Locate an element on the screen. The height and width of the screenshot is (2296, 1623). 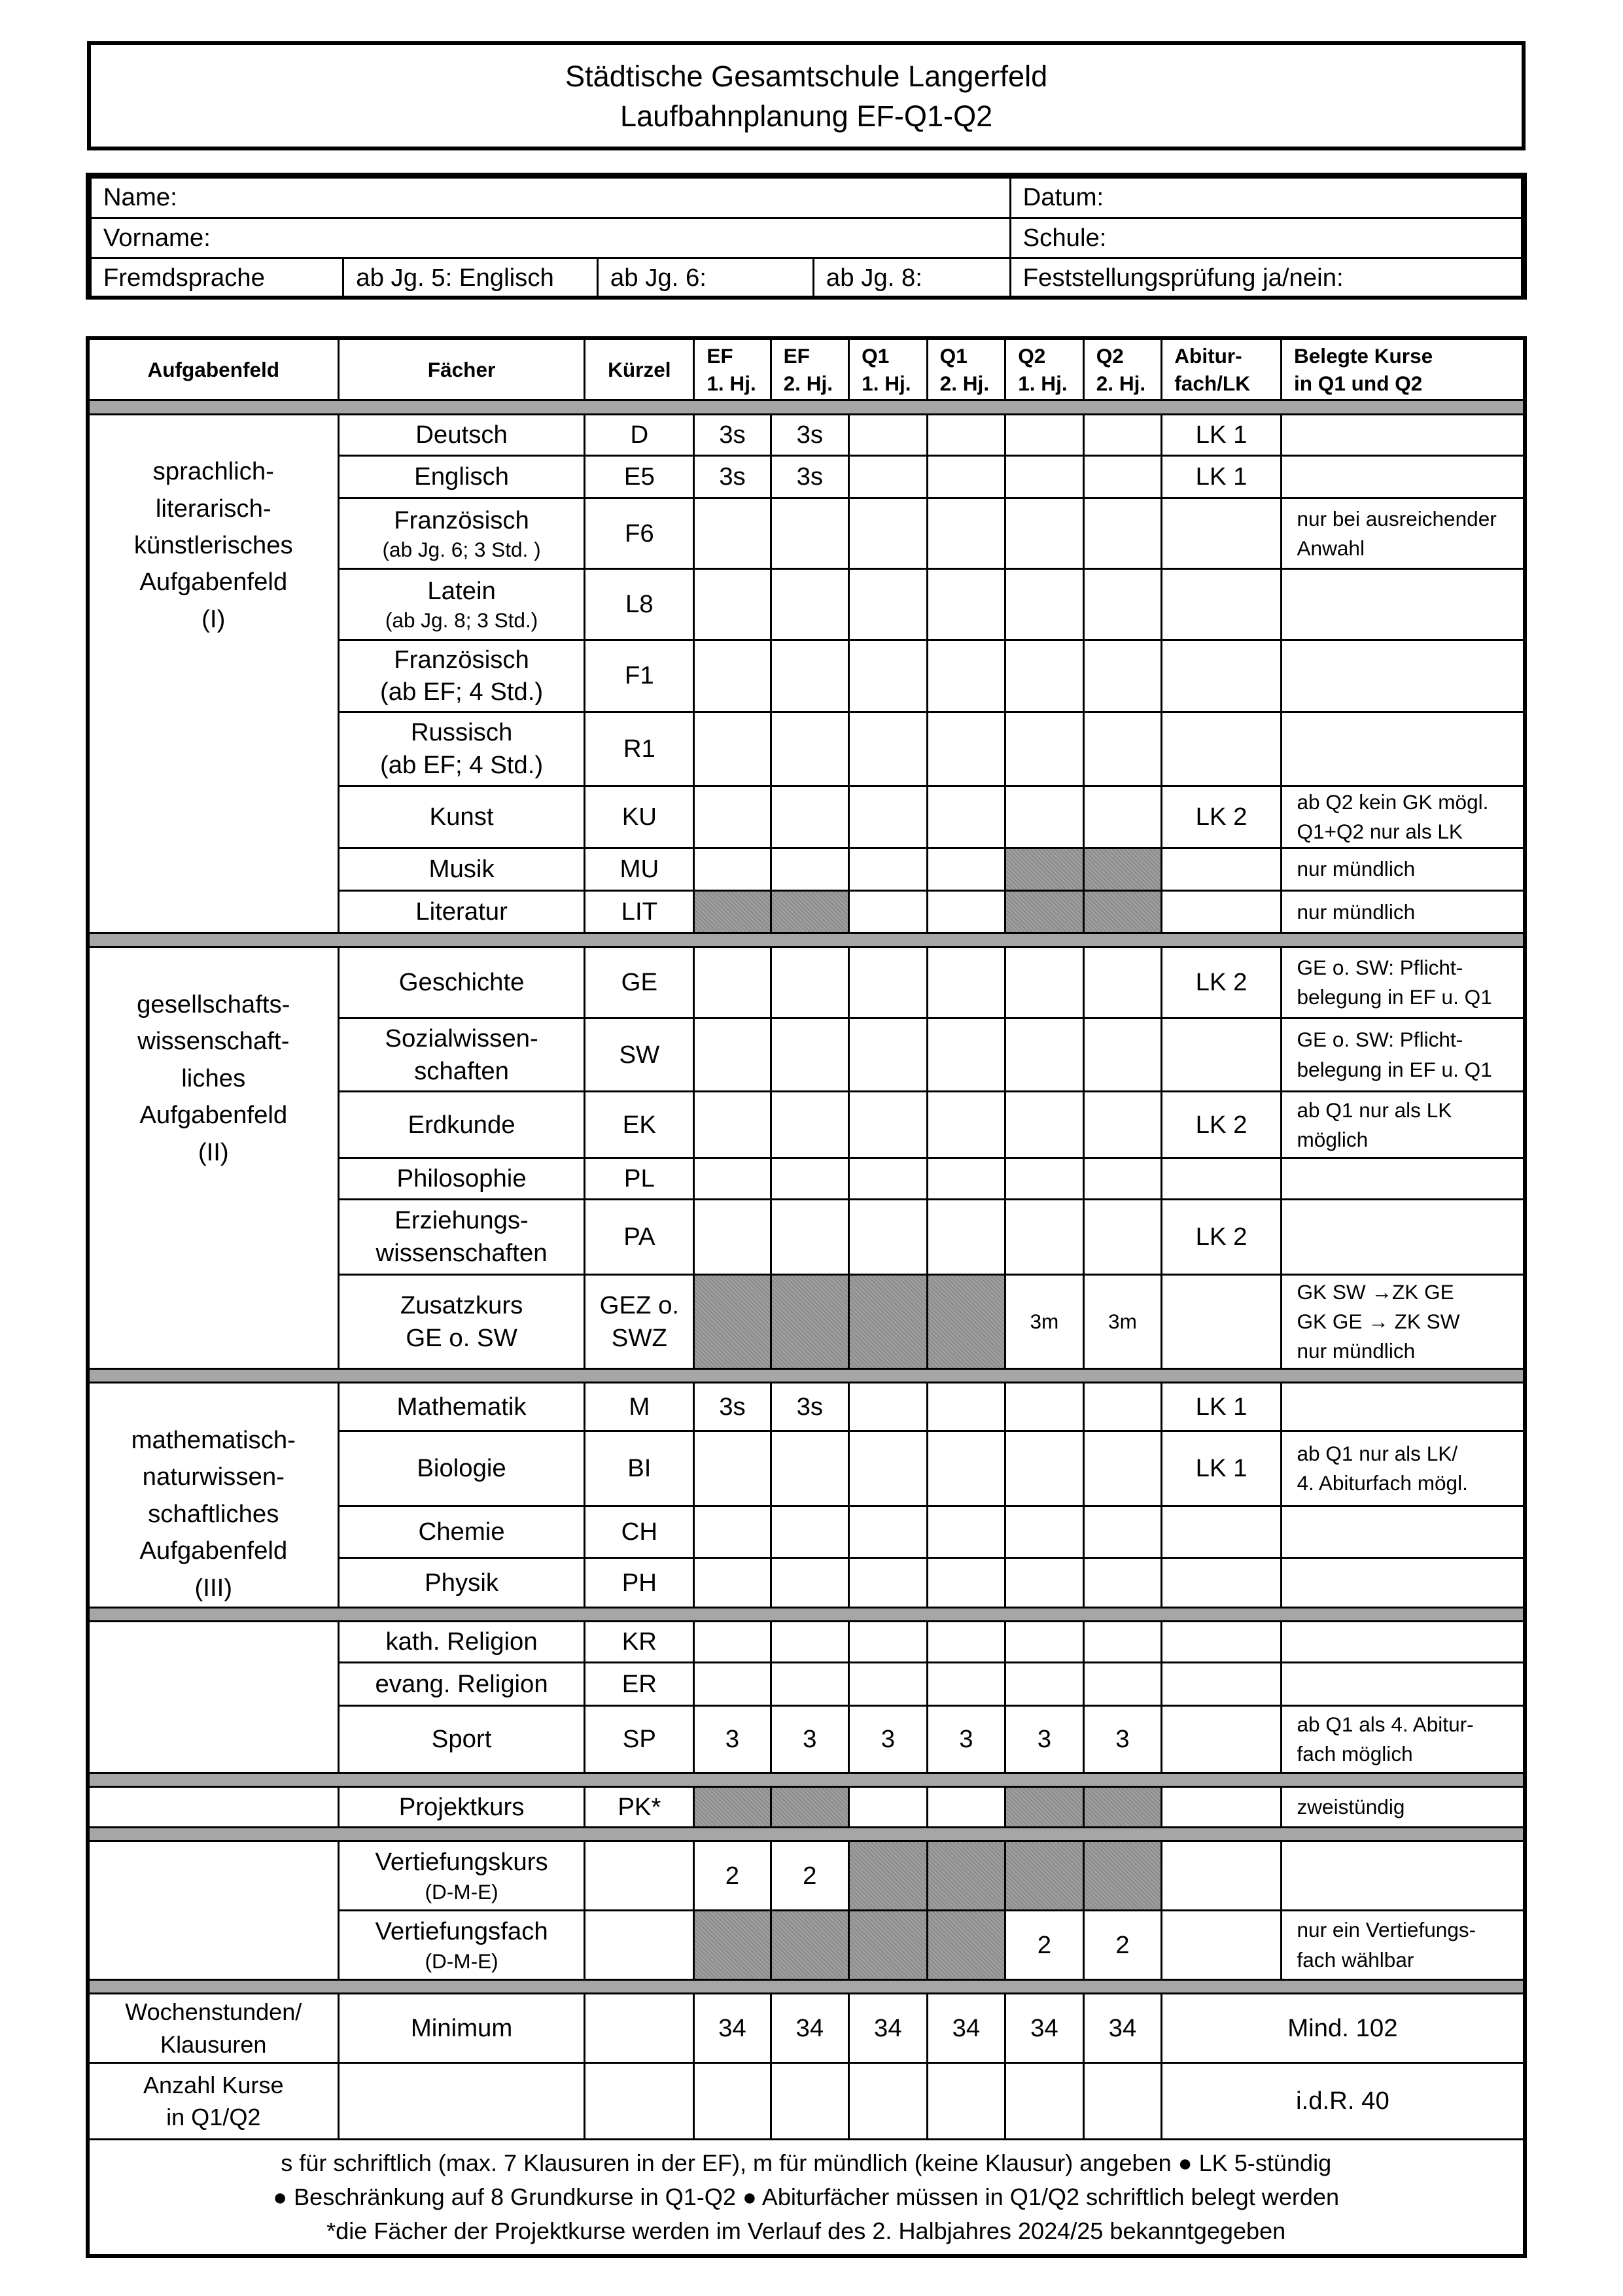
semester-cell: 3m is located at coordinates (1044, 1322).